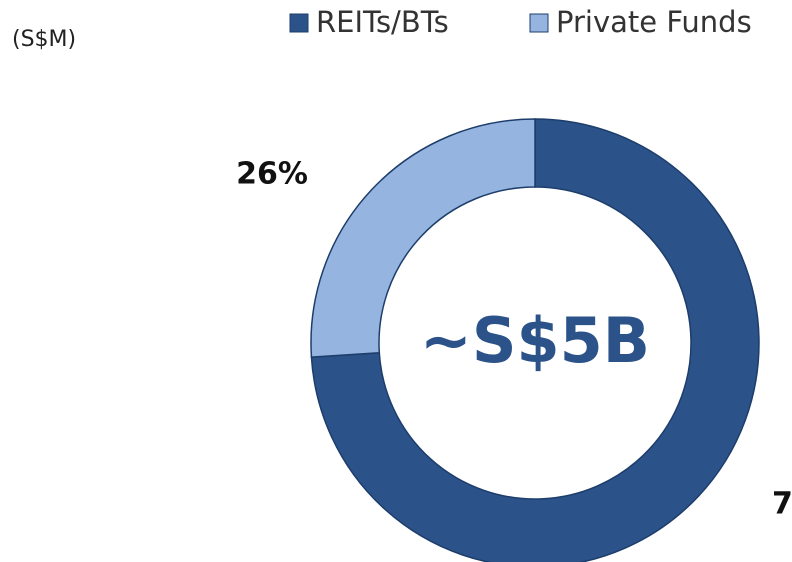 This screenshot has height=562, width=792. I want to click on data-label: 26%, so click(272, 174).